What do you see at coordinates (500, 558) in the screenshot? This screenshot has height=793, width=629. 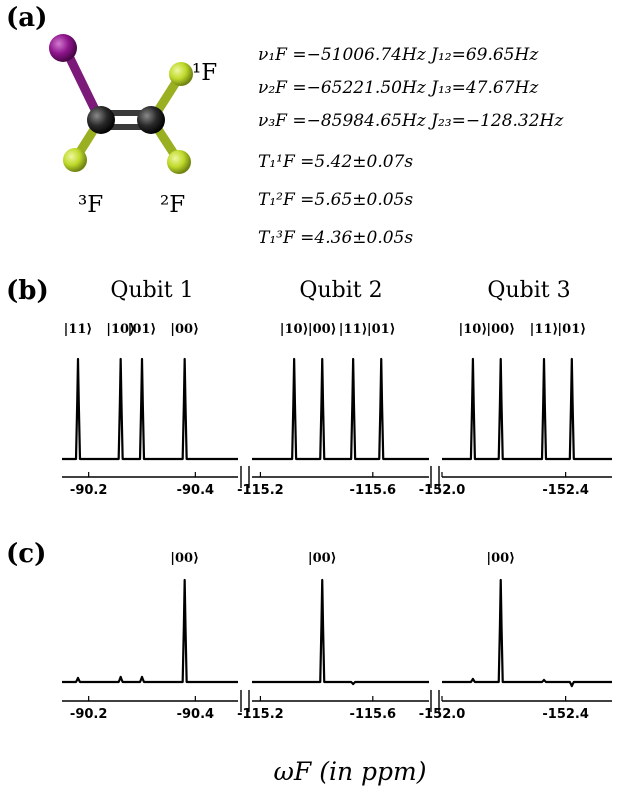 I see `peak-label-c-3-2: |00⟩` at bounding box center [500, 558].